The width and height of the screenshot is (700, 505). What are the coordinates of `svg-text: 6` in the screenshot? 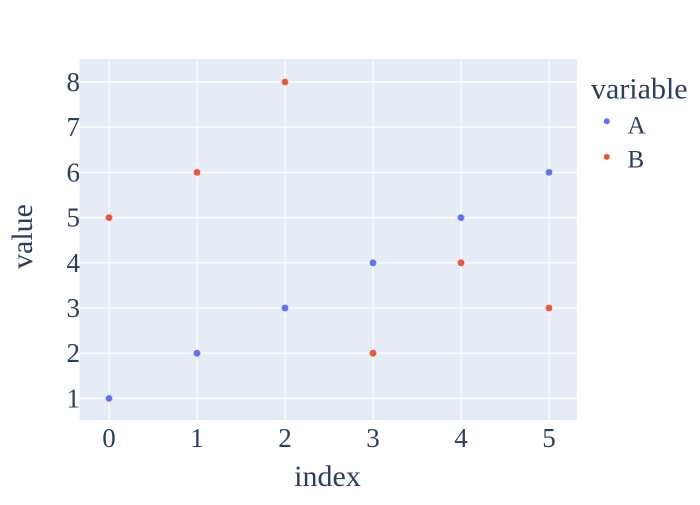 It's located at (74, 172).